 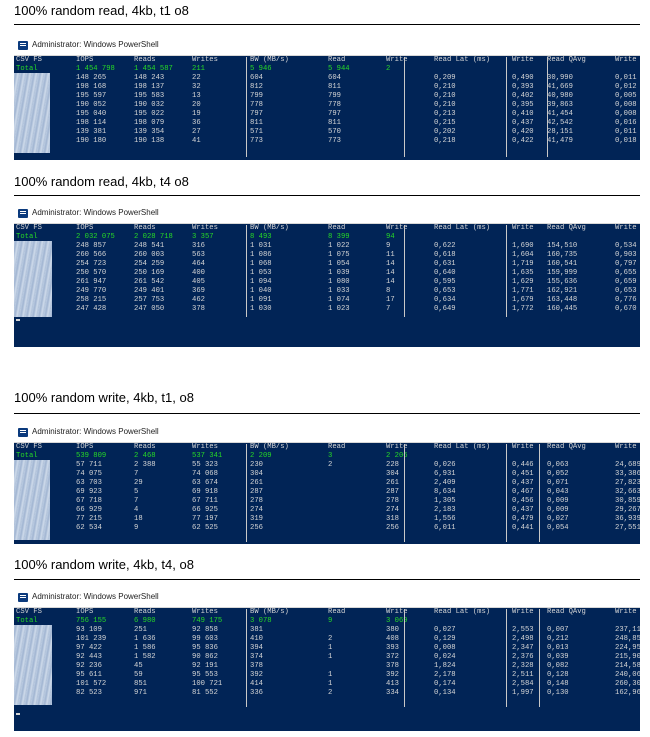 I want to click on total-writes: 211, so click(x=198, y=69).